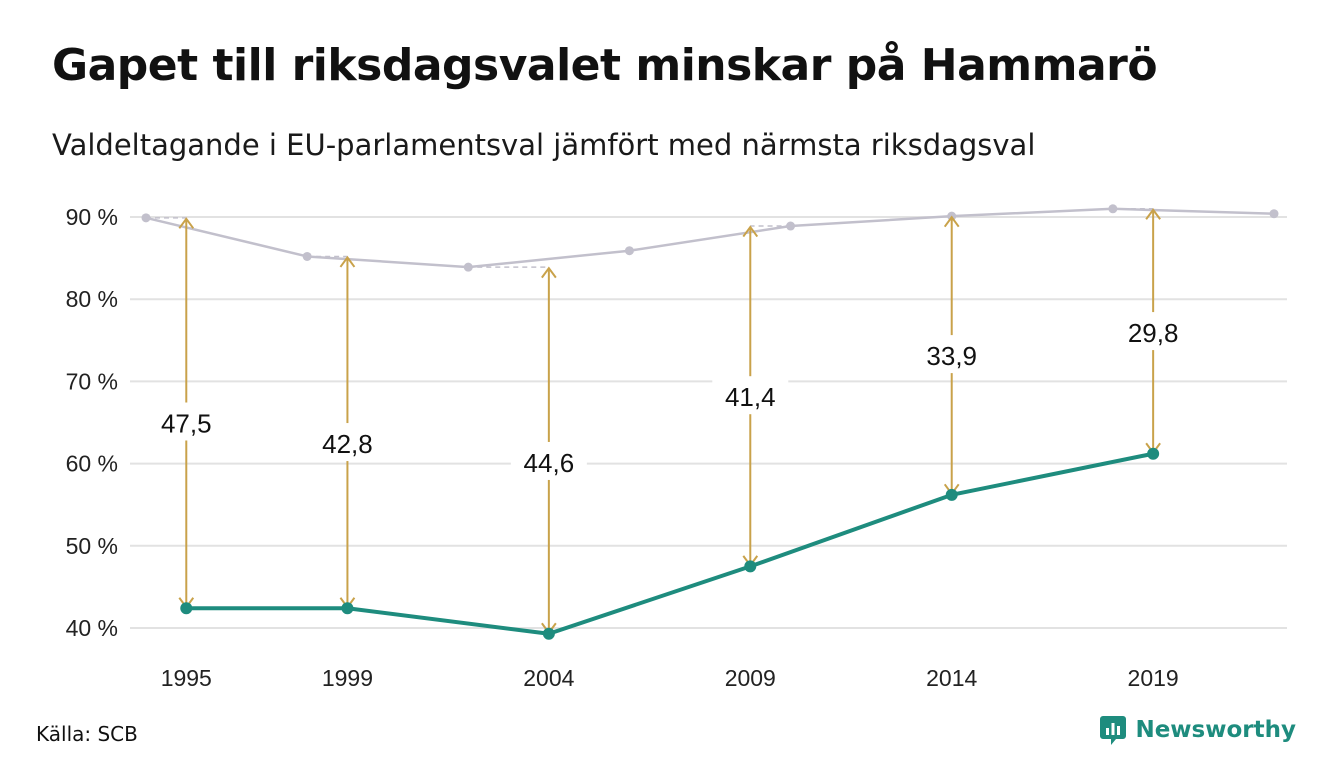  I want to click on riksdag-line, so click(710, 238).